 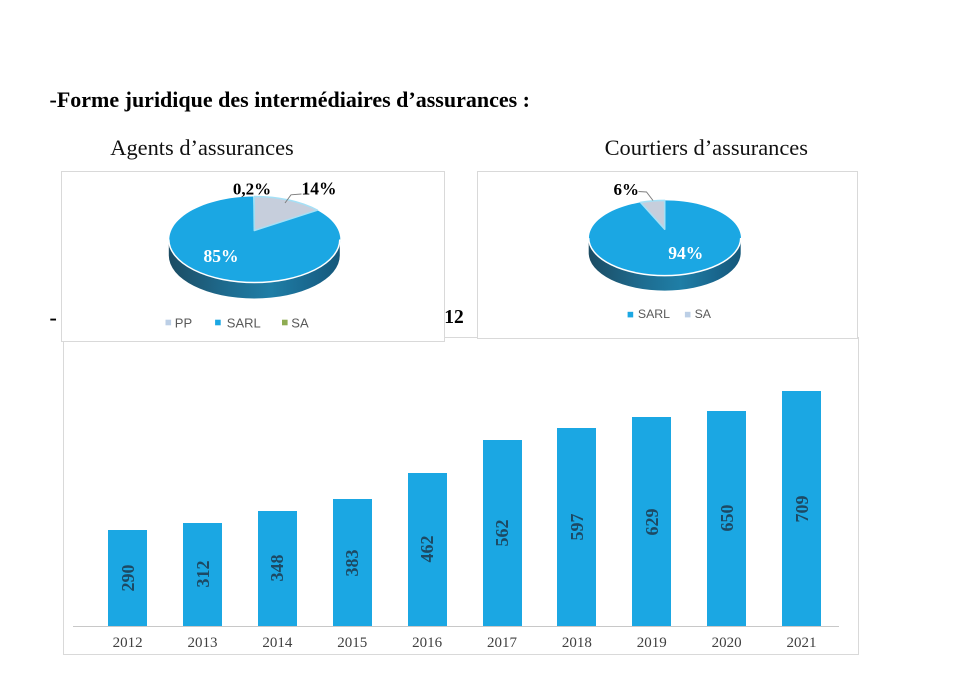 I want to click on svg-text: 6%, so click(x=626, y=188).